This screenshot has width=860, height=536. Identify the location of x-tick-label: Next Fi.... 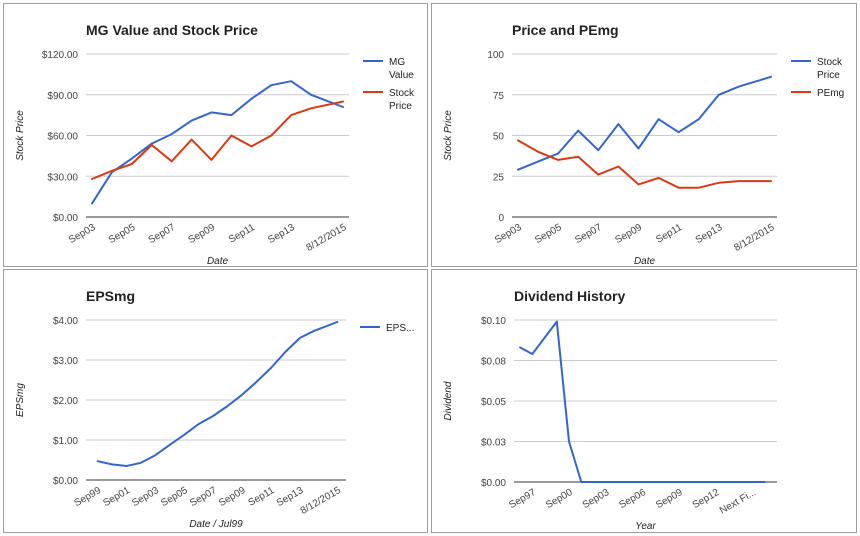
(738, 502).